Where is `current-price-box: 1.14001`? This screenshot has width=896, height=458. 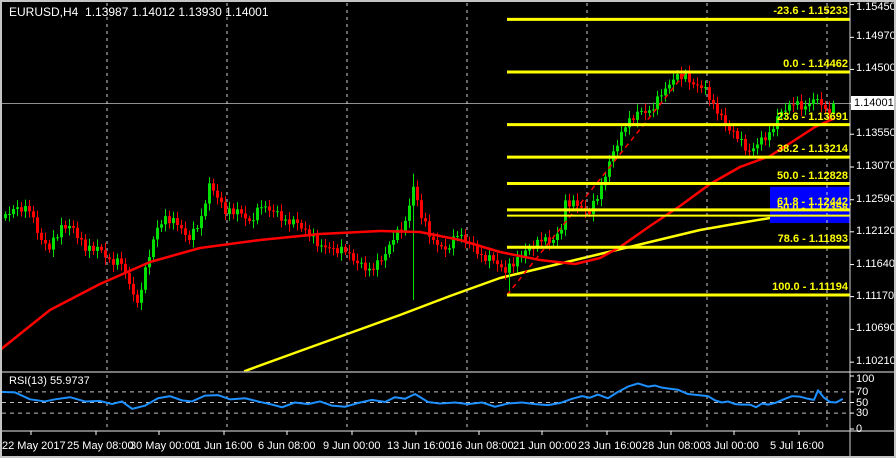
current-price-box: 1.14001 is located at coordinates (873, 103).